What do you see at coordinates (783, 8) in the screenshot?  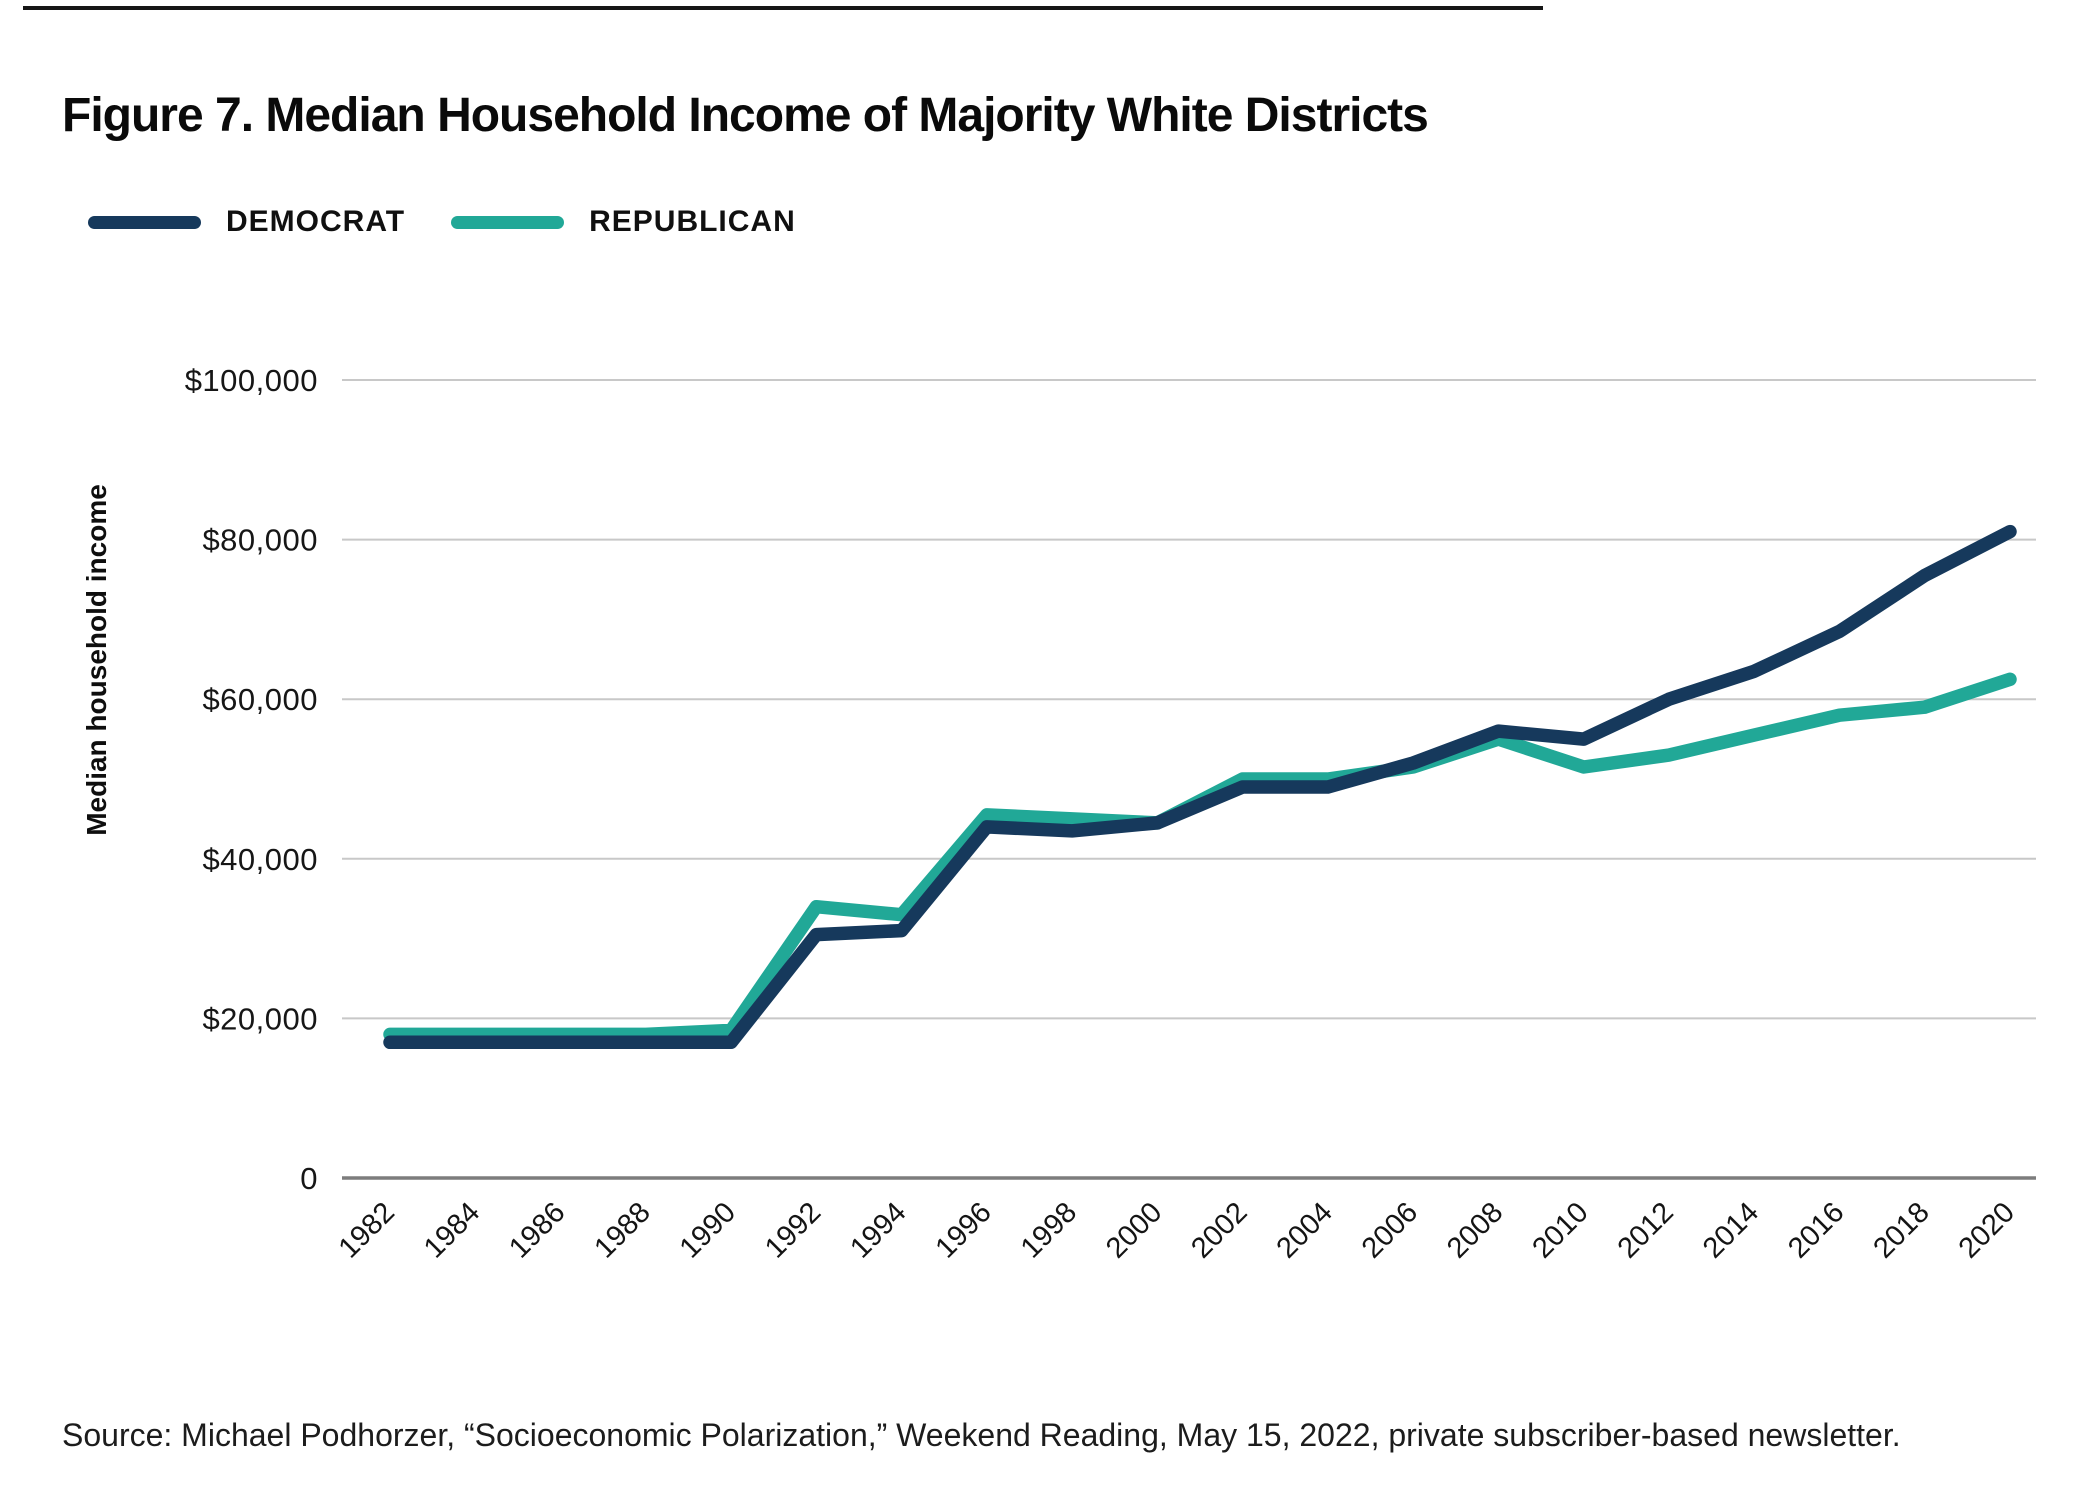 I see `top-rule-divider` at bounding box center [783, 8].